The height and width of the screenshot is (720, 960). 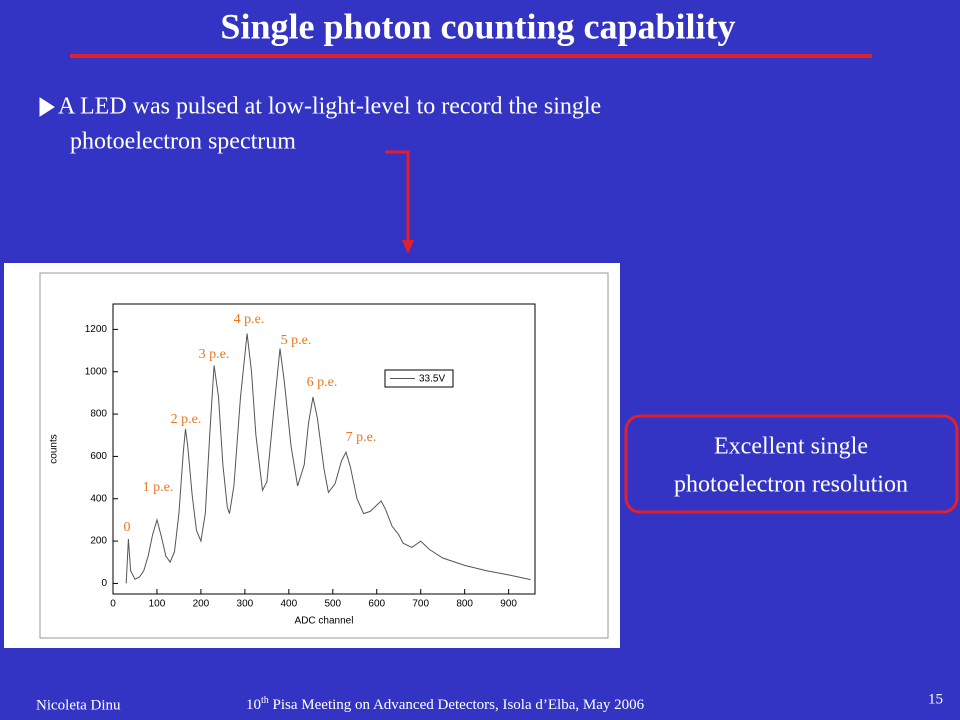 I want to click on x-tick-label: 0, so click(x=113, y=604).